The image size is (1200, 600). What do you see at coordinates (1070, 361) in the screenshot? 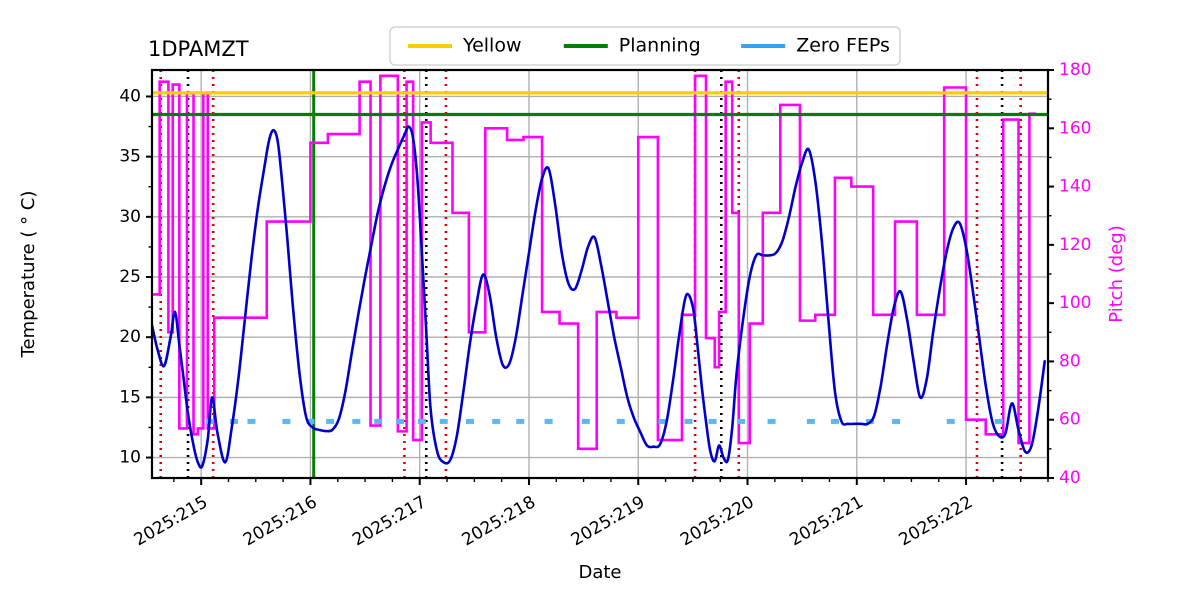
I see `y-tick-label-right: 80` at bounding box center [1070, 361].